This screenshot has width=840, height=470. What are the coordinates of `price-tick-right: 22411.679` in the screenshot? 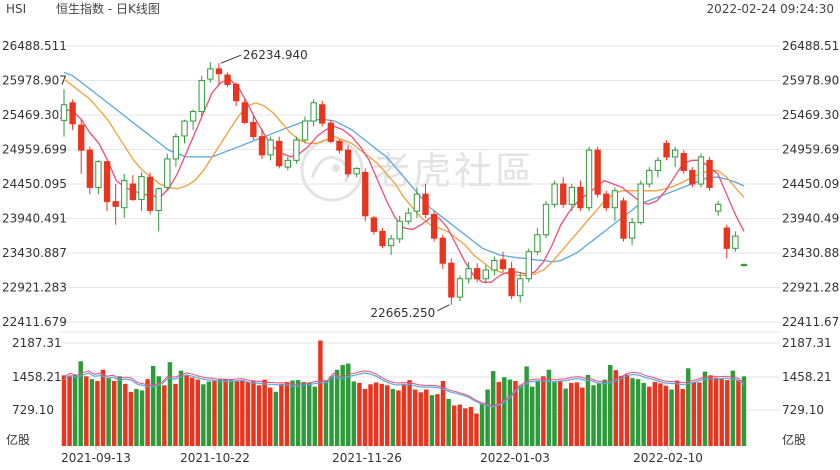 It's located at (811, 322).